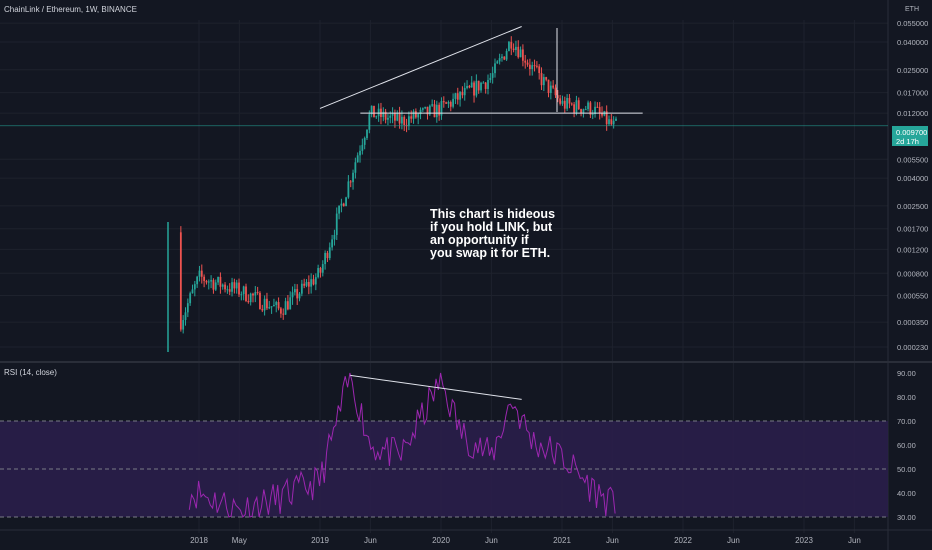 The width and height of the screenshot is (932, 550). Describe the element at coordinates (912, 9) in the screenshot. I see `currency-label: ETH` at that location.